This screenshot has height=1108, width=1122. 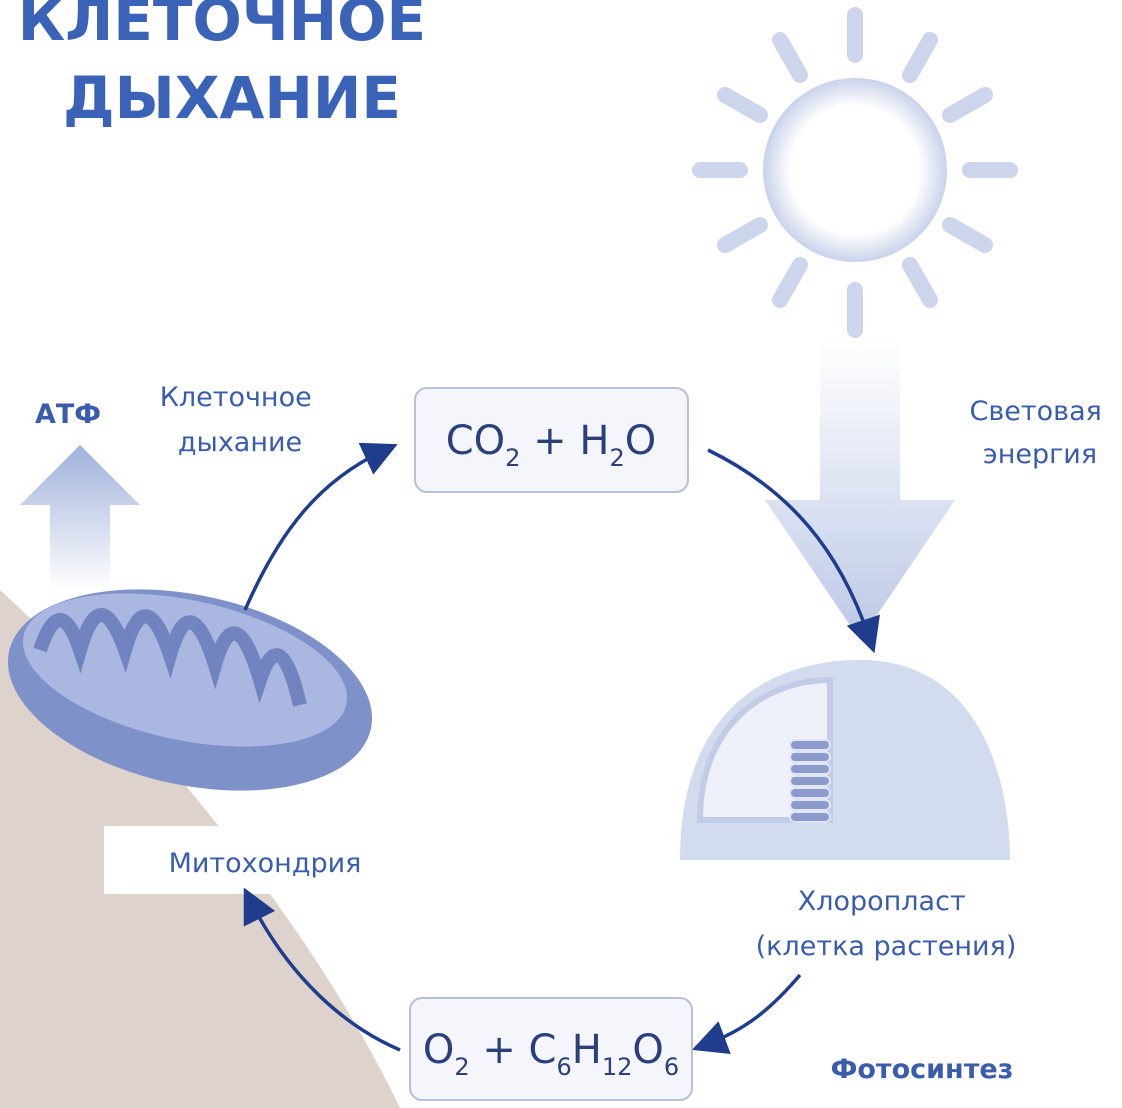 I want to click on chloroplast-shape, so click(x=845, y=760).